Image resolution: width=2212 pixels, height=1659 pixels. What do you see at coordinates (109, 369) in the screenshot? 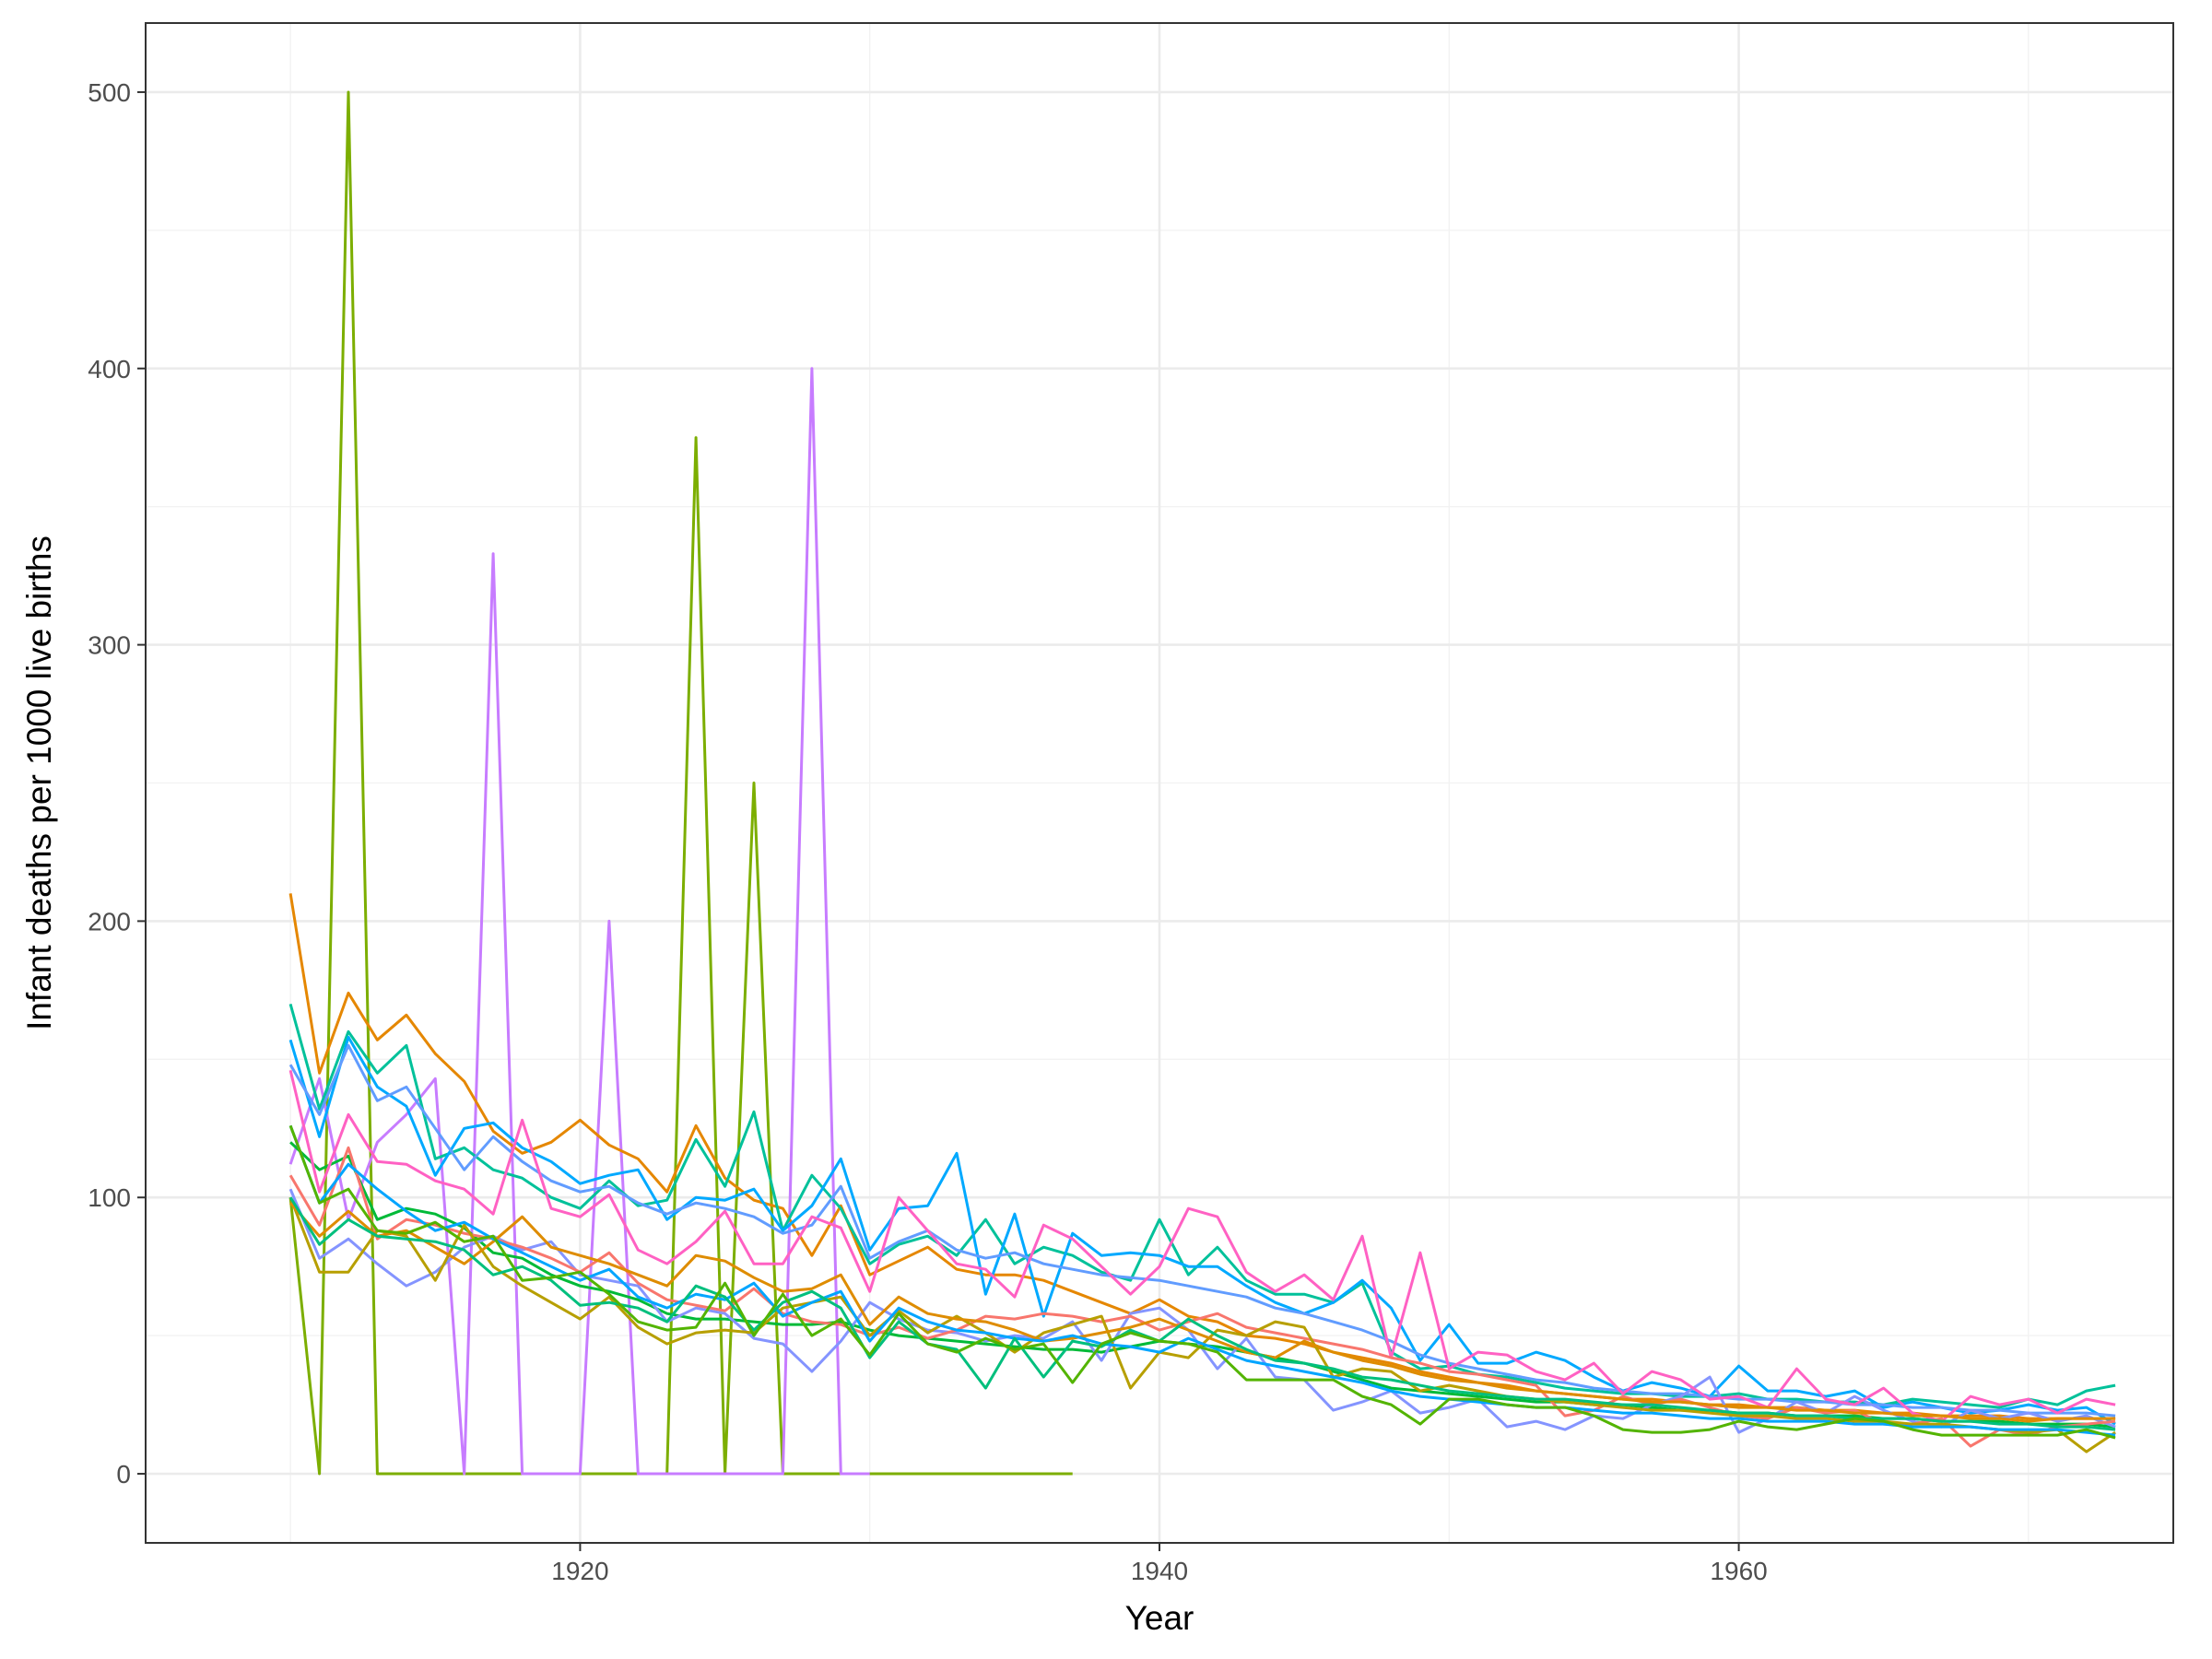
I see `y-tick-label: 400` at bounding box center [109, 369].